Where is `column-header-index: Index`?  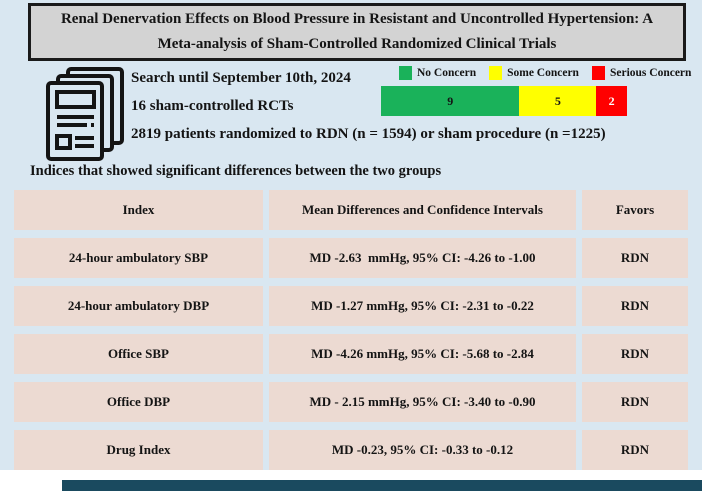
column-header-index: Index is located at coordinates (138, 210).